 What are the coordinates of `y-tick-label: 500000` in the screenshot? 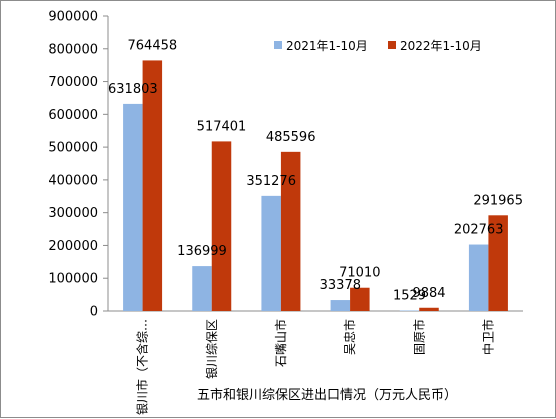 It's located at (73, 148).